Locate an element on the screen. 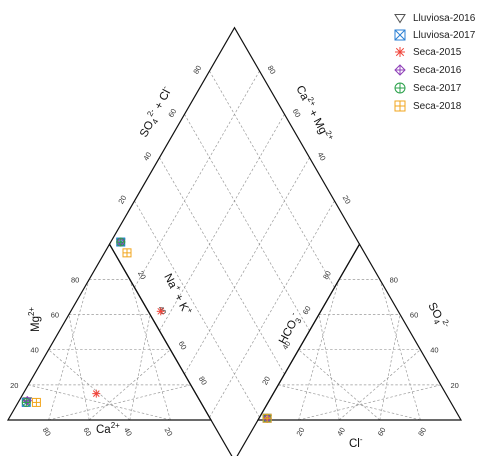 This screenshot has height=456, width=479. legend-label-lluviosa-2017: Lluviosa-2017 is located at coordinates (444, 35).